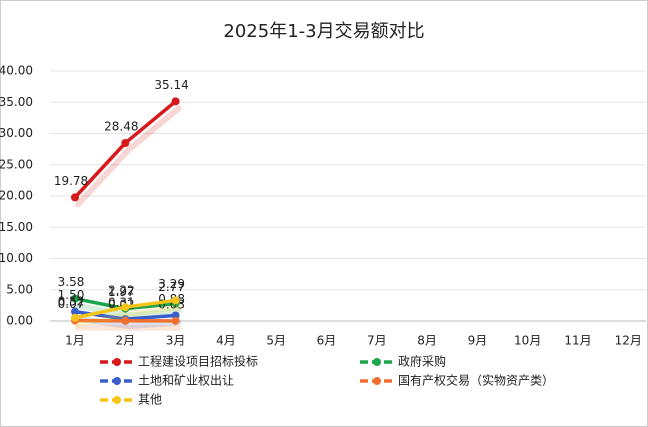 Image resolution: width=648 pixels, height=427 pixels. Describe the element at coordinates (71, 282) in the screenshot. I see `data-label: 3.58` at that location.